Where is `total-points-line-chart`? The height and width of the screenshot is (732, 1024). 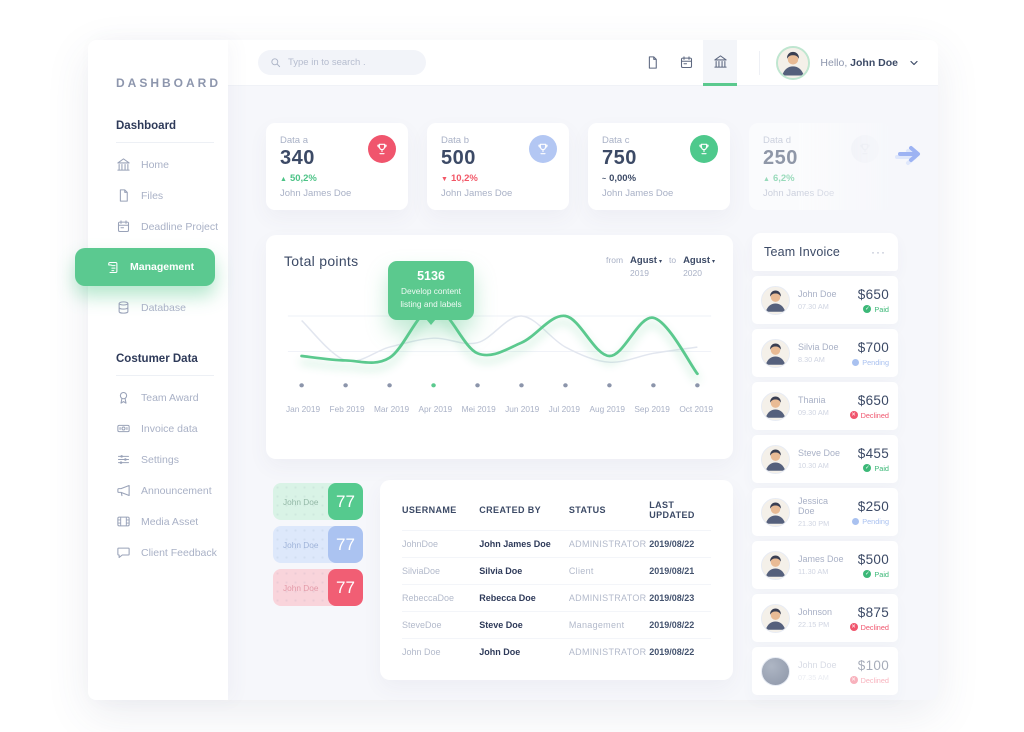
total-points-line-chart is located at coordinates (499, 340).